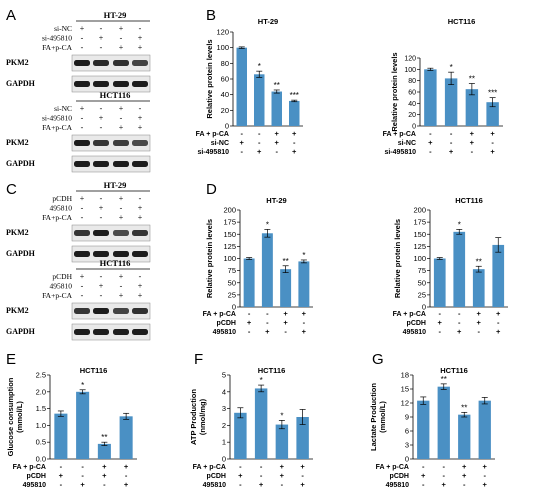 Image resolution: width=550 pixels, height=502 pixels. Describe the element at coordinates (229, 210) in the screenshot. I see `y-tick-label: 200` at that location.